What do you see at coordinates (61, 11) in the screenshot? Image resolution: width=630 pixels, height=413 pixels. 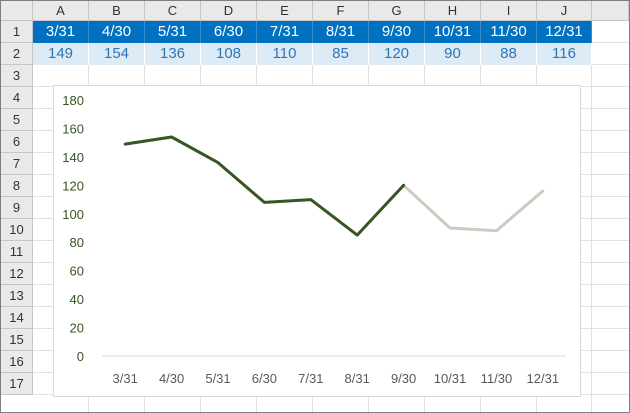 I see `column-header: A` at bounding box center [61, 11].